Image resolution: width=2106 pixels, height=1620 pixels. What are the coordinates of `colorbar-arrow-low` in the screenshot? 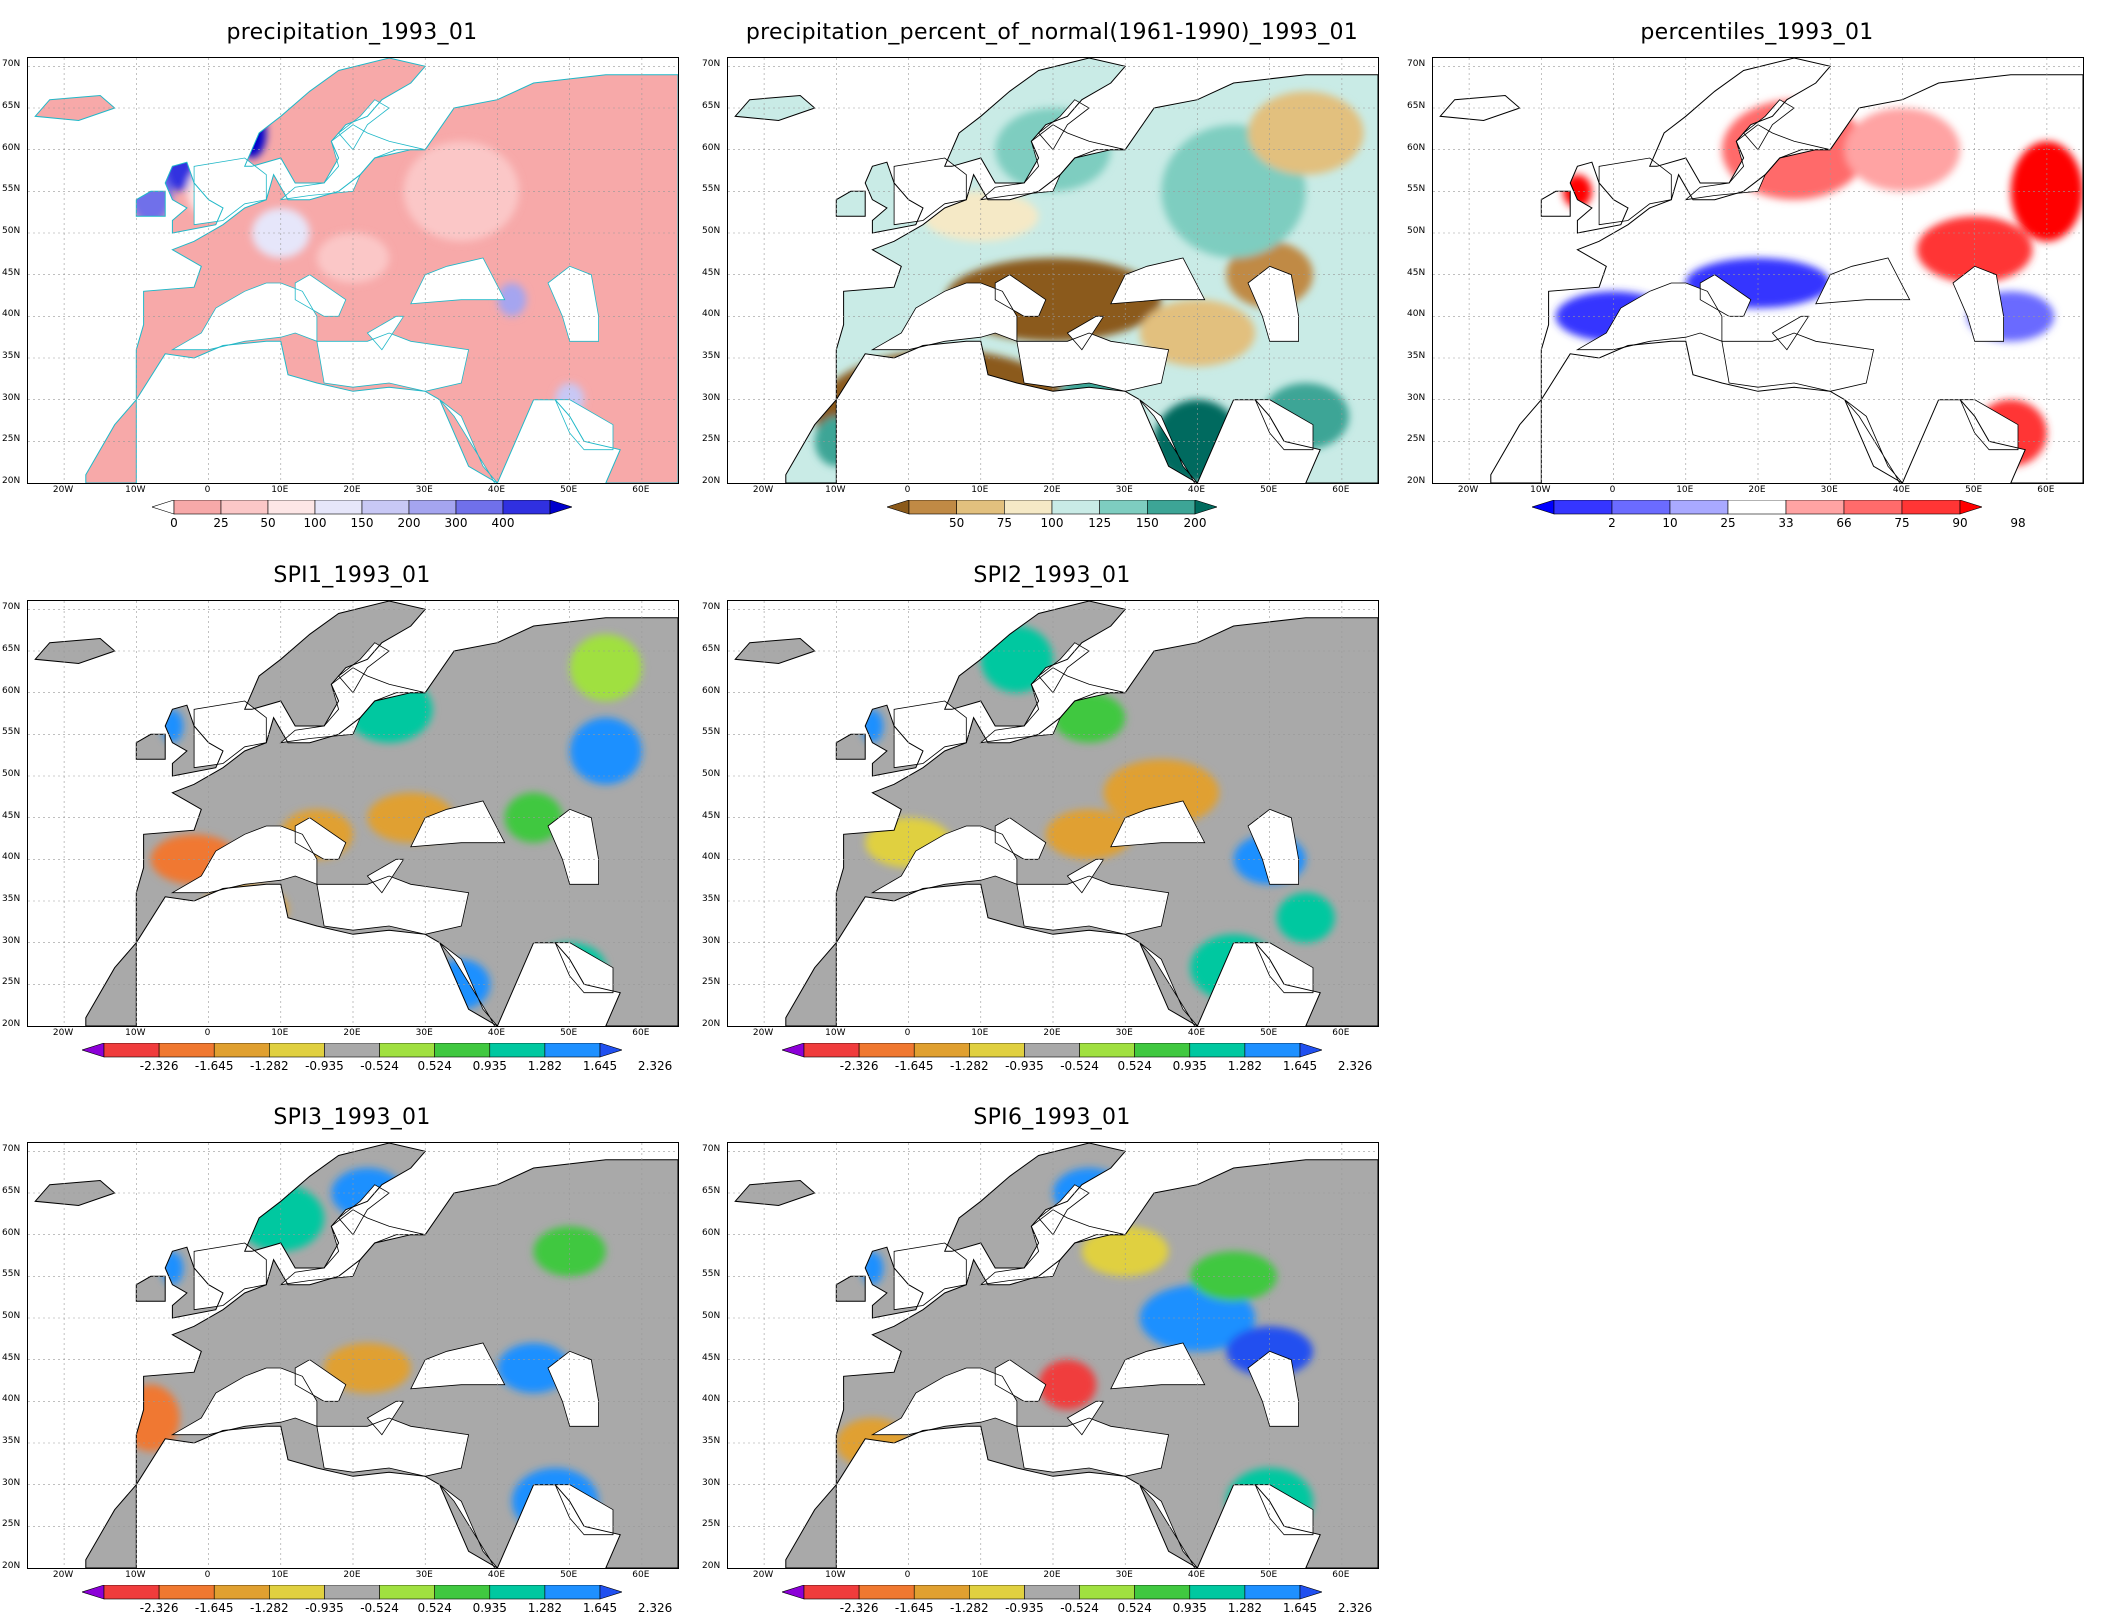 It's located at (793, 1050).